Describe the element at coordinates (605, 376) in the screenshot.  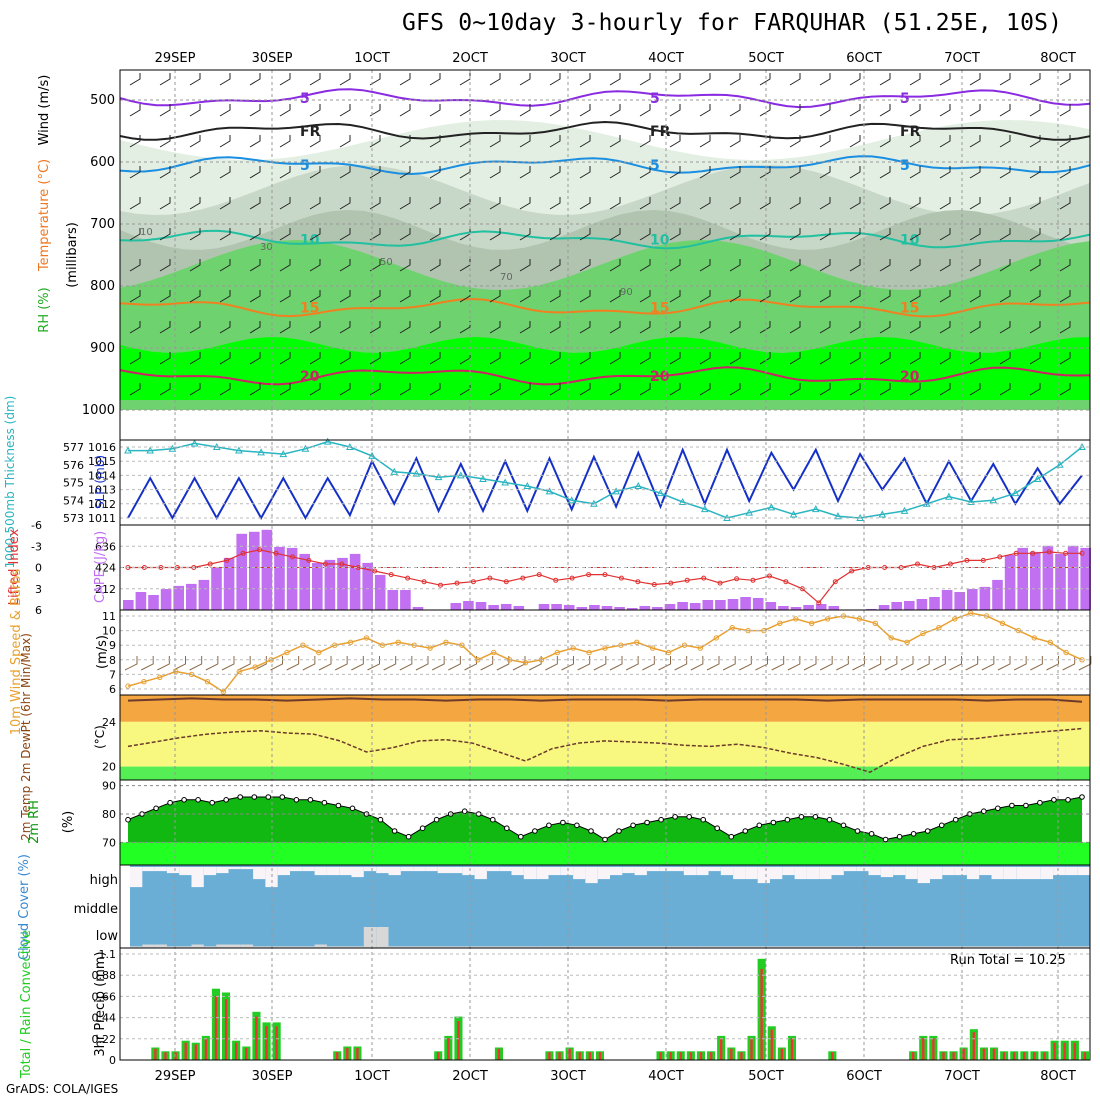
I see `isotherm-line` at that location.